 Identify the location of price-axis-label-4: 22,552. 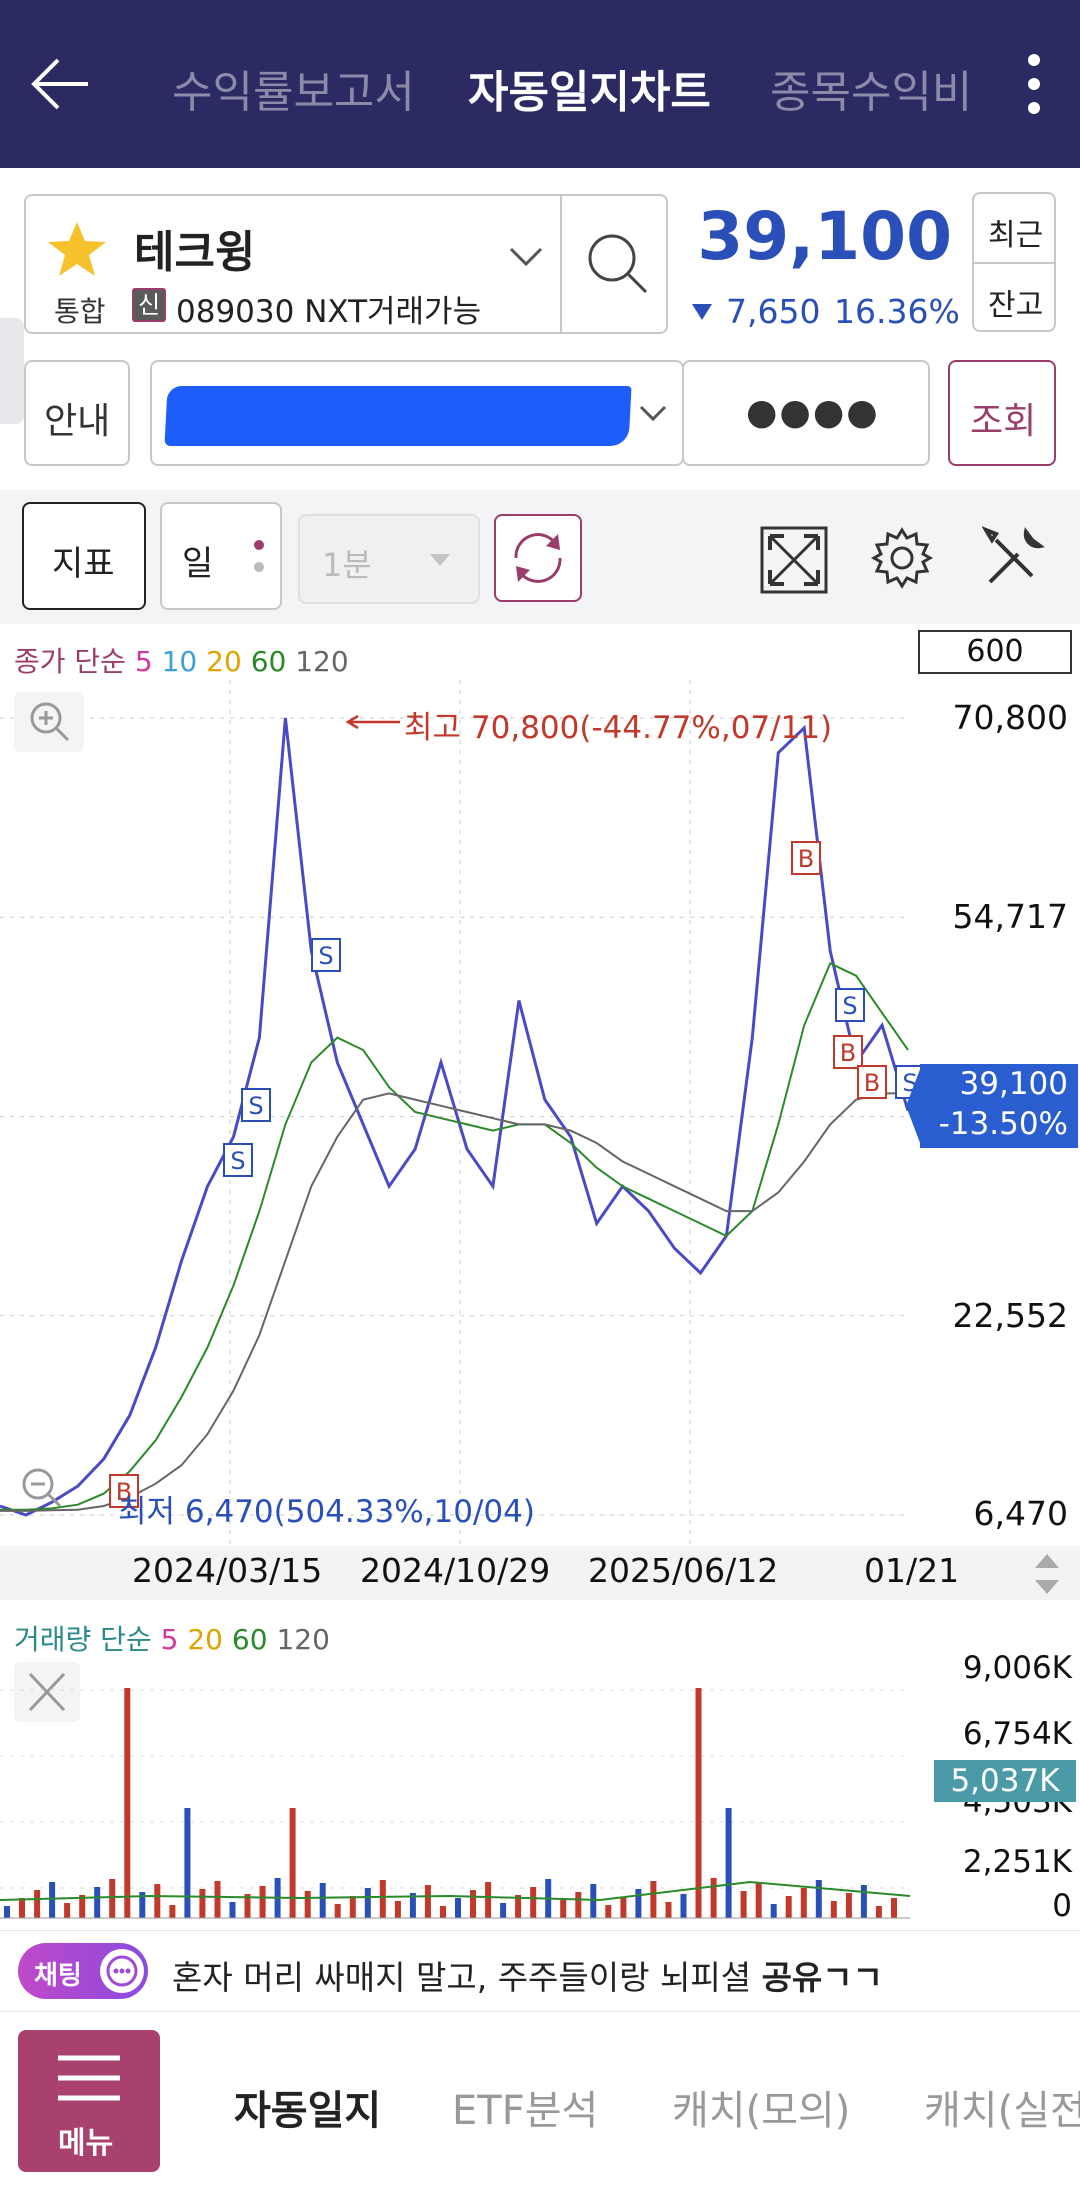
(1010, 1315).